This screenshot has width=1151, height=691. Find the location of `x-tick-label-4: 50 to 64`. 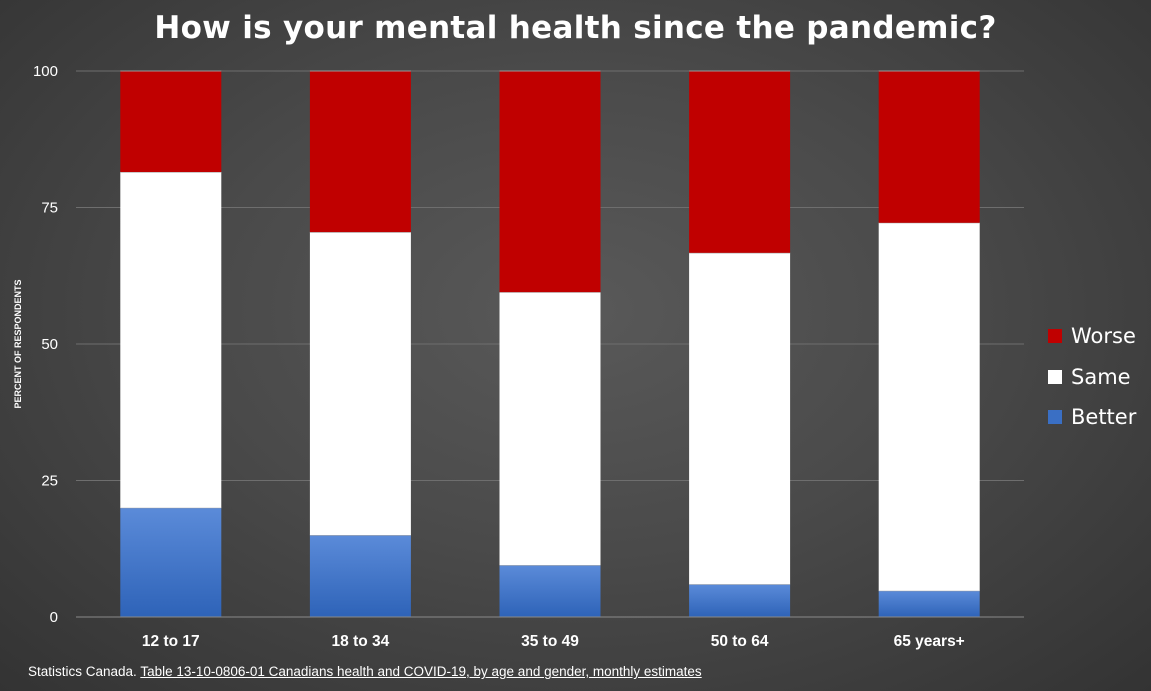

x-tick-label-4: 50 to 64 is located at coordinates (740, 641).